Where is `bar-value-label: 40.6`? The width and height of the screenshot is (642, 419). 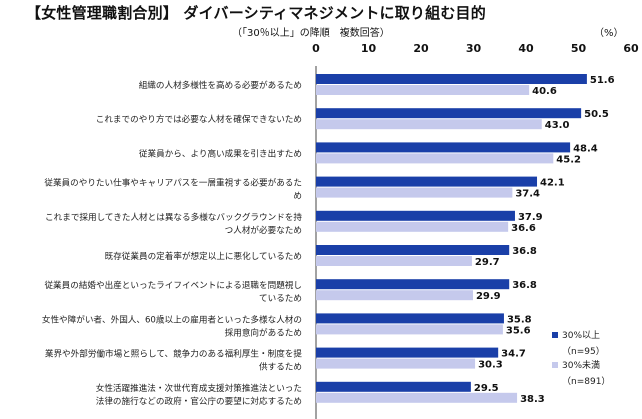 bar-value-label: 40.6 is located at coordinates (544, 91).